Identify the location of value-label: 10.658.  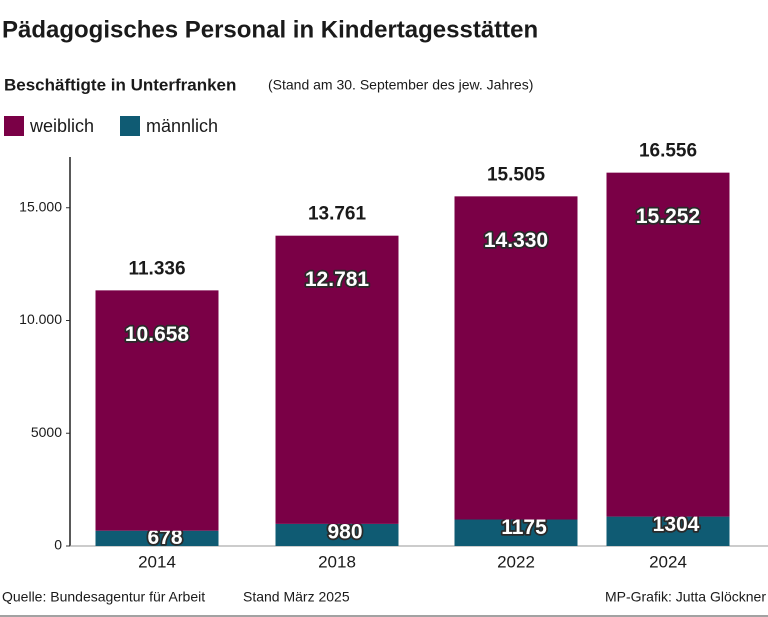
(157, 334).